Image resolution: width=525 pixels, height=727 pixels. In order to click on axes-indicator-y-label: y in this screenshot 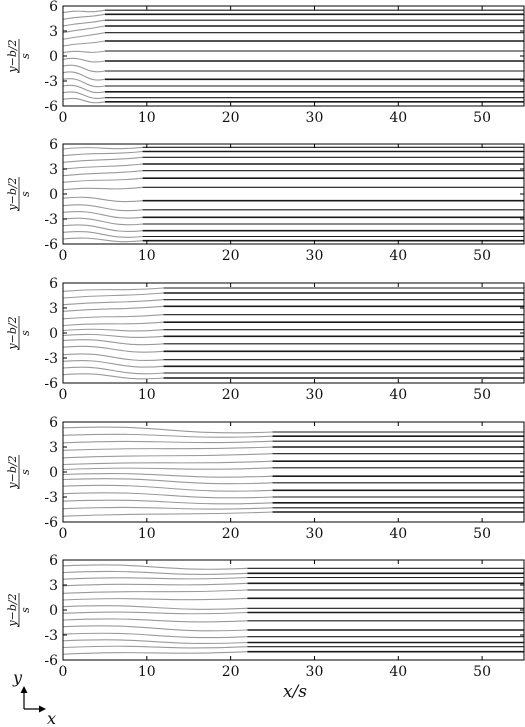, I will do `click(17, 677)`.